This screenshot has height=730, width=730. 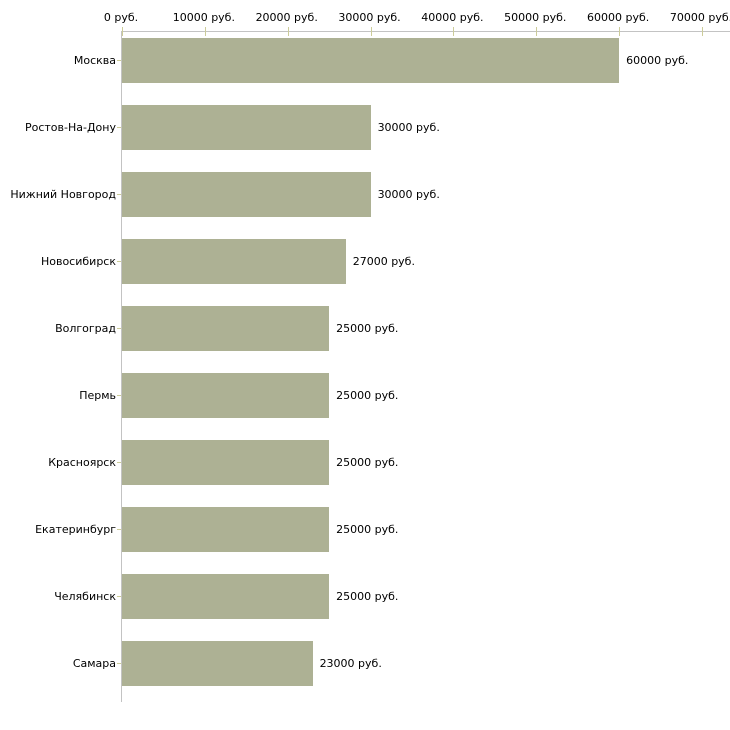 I want to click on x-tick-label: 30000 руб., so click(x=369, y=17).